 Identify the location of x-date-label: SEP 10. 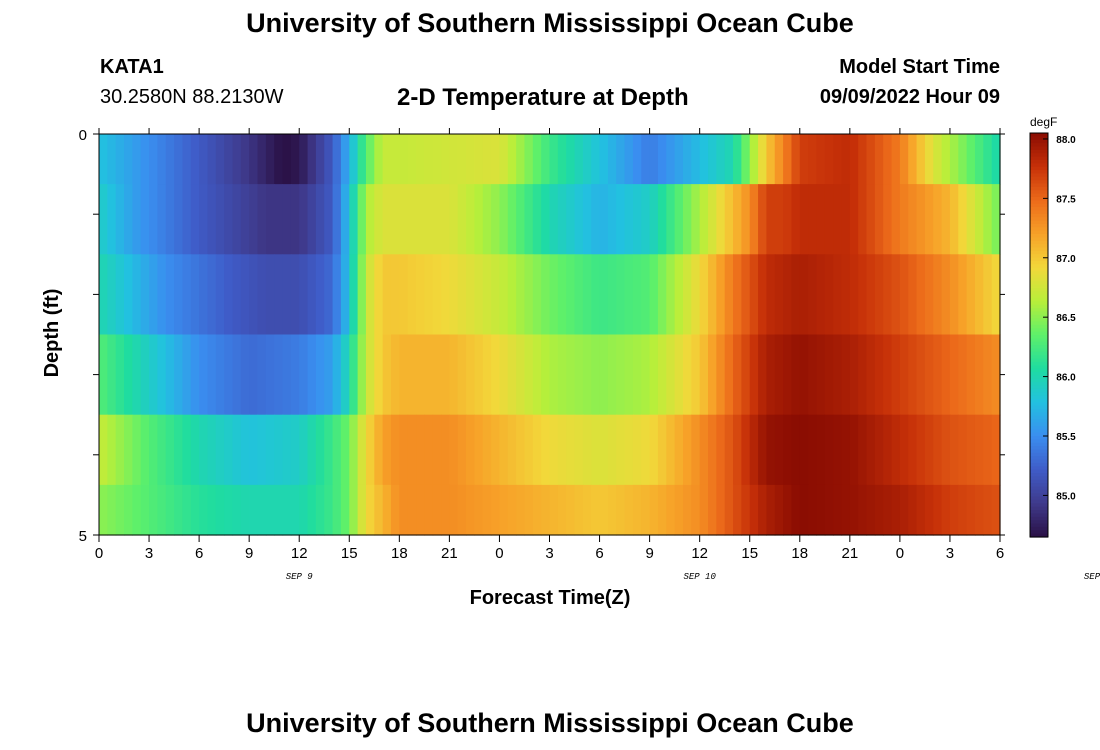
(699, 577).